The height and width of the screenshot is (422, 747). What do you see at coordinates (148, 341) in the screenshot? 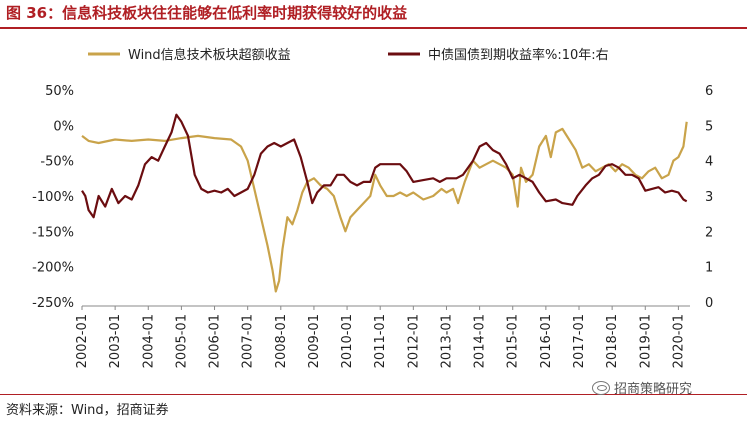
I see `x-tick-label: 2004-01` at bounding box center [148, 341].